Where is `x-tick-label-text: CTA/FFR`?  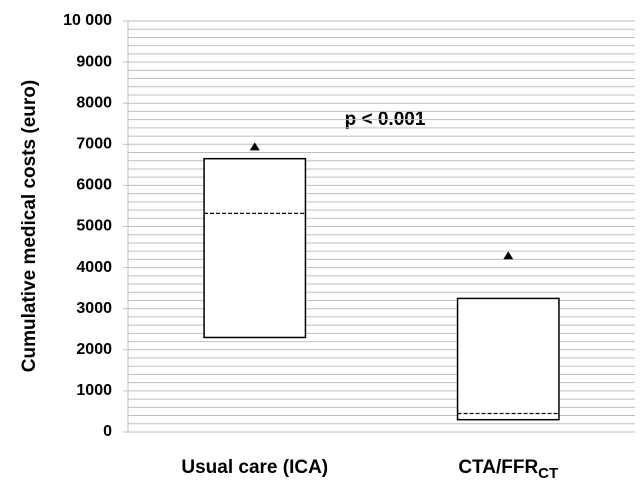 x-tick-label-text: CTA/FFR is located at coordinates (498, 467).